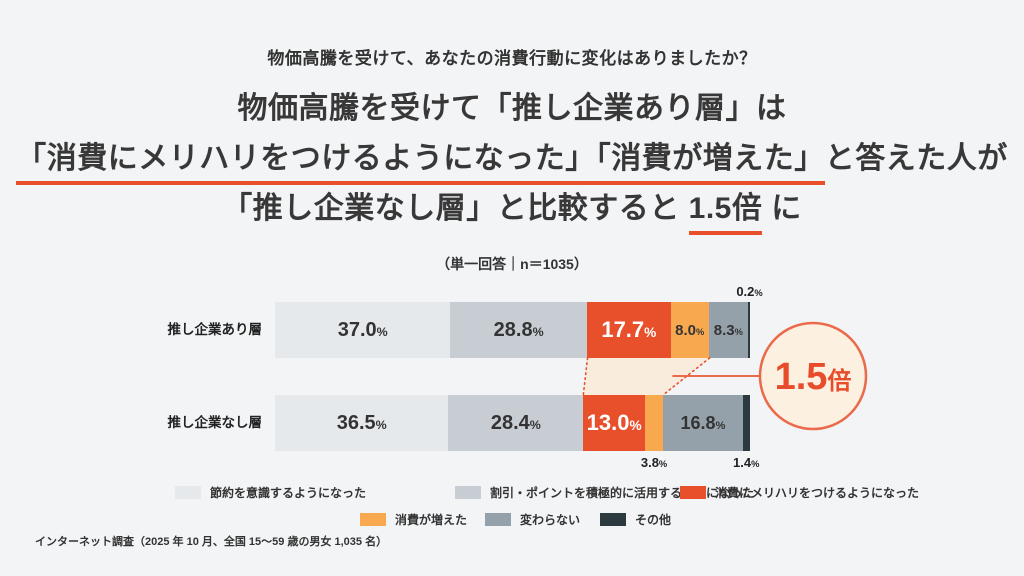 This screenshot has width=1024, height=576. I want to click on legend-item: 消費にメリハリをつけるようになった, so click(799, 492).